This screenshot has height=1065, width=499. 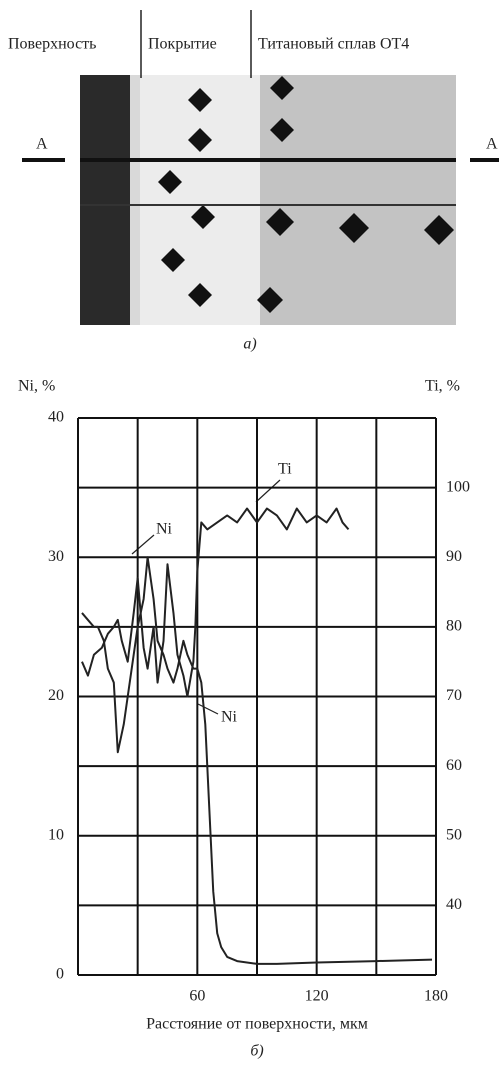 What do you see at coordinates (454, 765) in the screenshot?
I see `y2-tick-label: 60` at bounding box center [454, 765].